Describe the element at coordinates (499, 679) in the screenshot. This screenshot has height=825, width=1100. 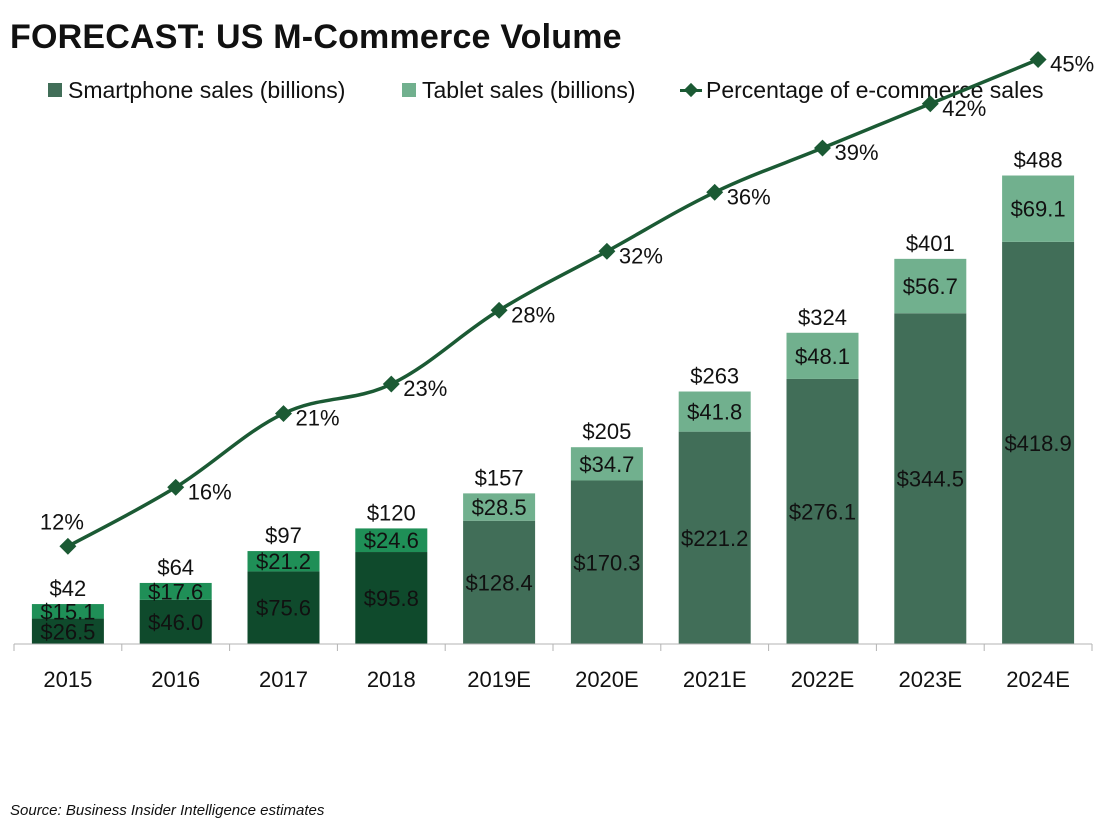
I see `x-tick-label-2019E: 2019E` at that location.